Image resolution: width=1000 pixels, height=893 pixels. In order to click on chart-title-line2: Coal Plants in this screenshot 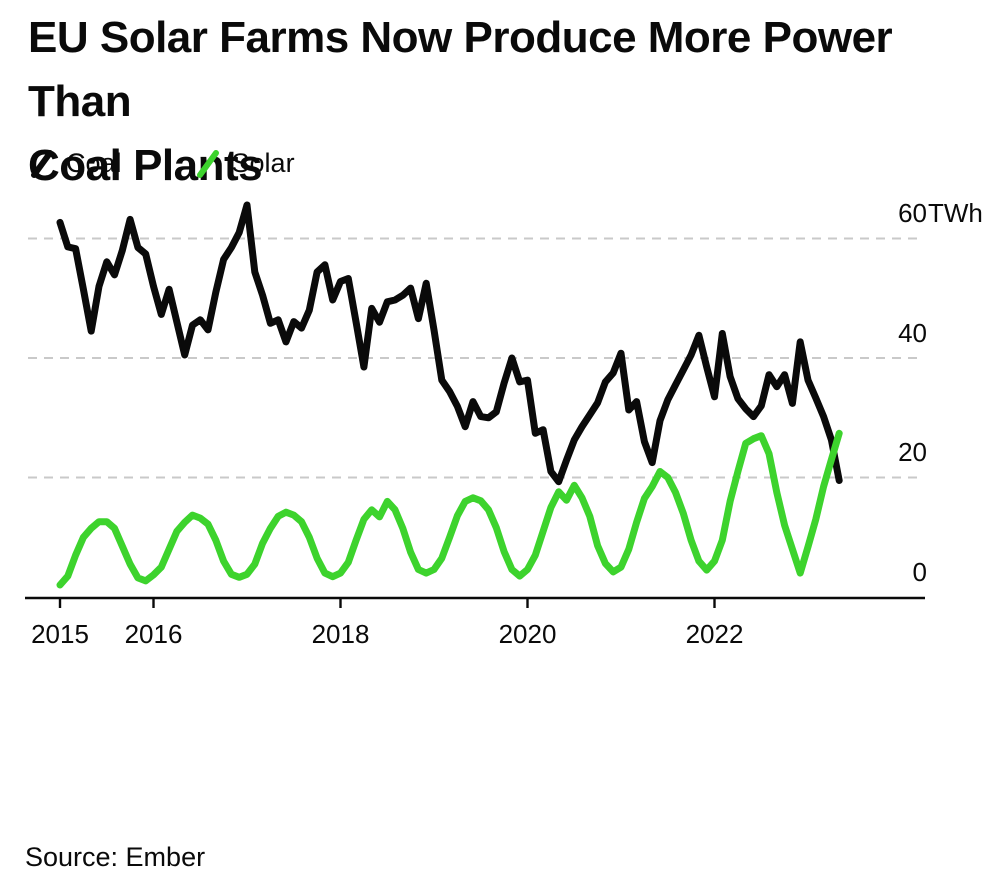, I will do `click(145, 165)`.